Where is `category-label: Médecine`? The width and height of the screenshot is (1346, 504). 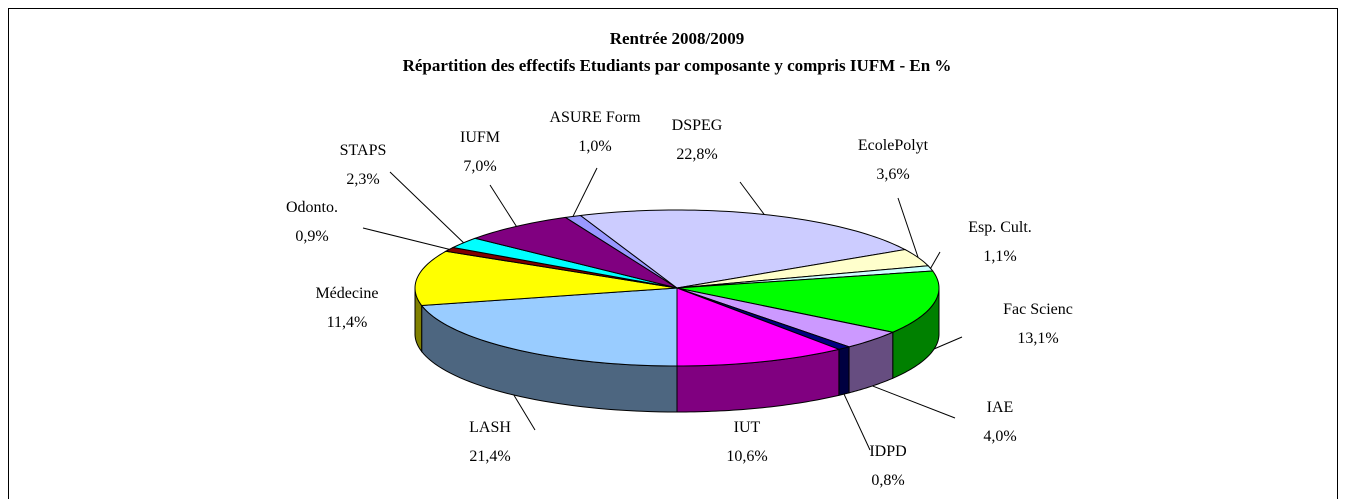
category-label: Médecine is located at coordinates (346, 293).